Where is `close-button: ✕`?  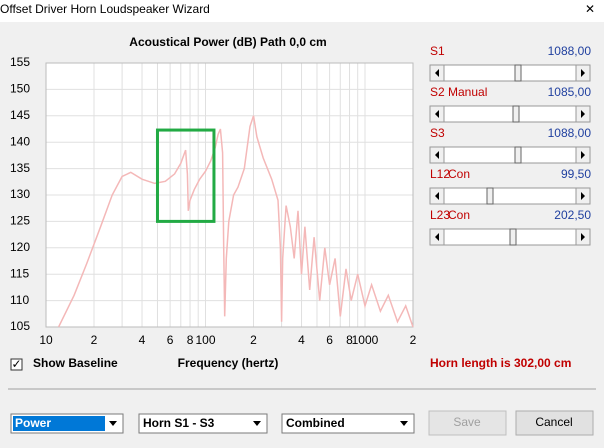 close-button: ✕ is located at coordinates (590, 9).